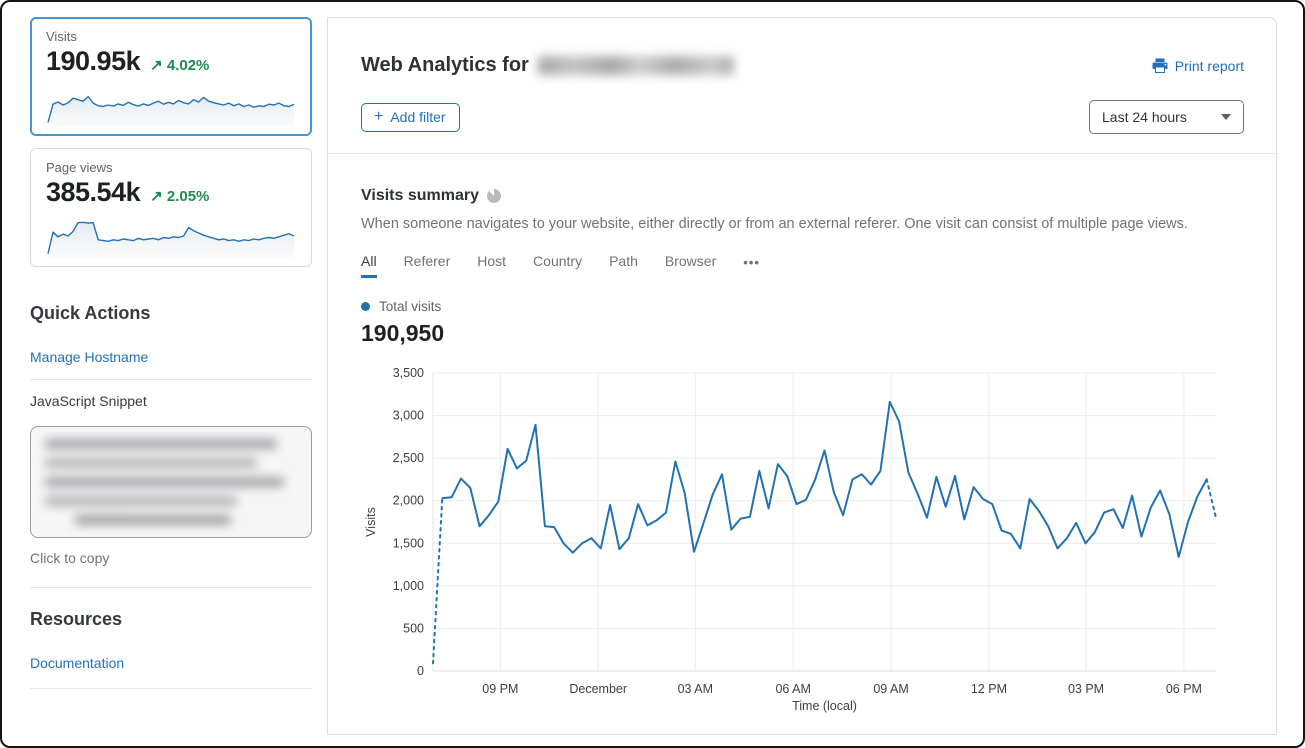  I want to click on chevron-down-icon, so click(1226, 117).